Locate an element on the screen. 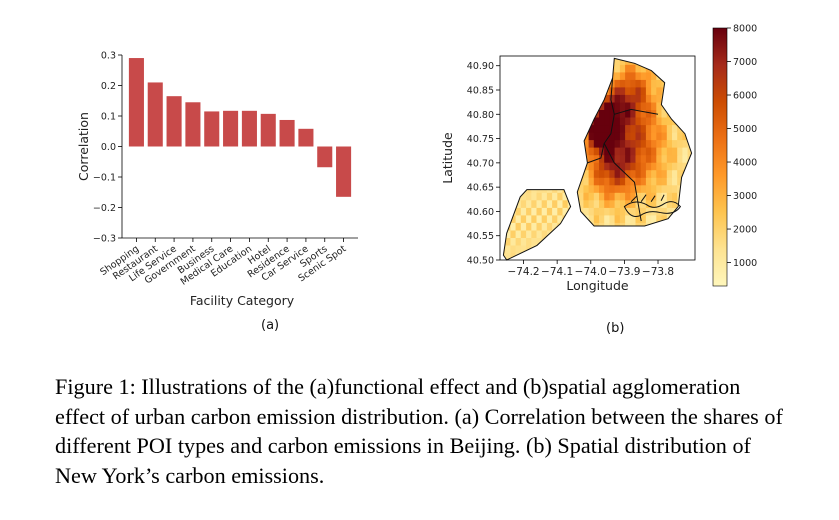 This screenshot has width=839, height=520. manhattan-east-border is located at coordinates (601, 120).